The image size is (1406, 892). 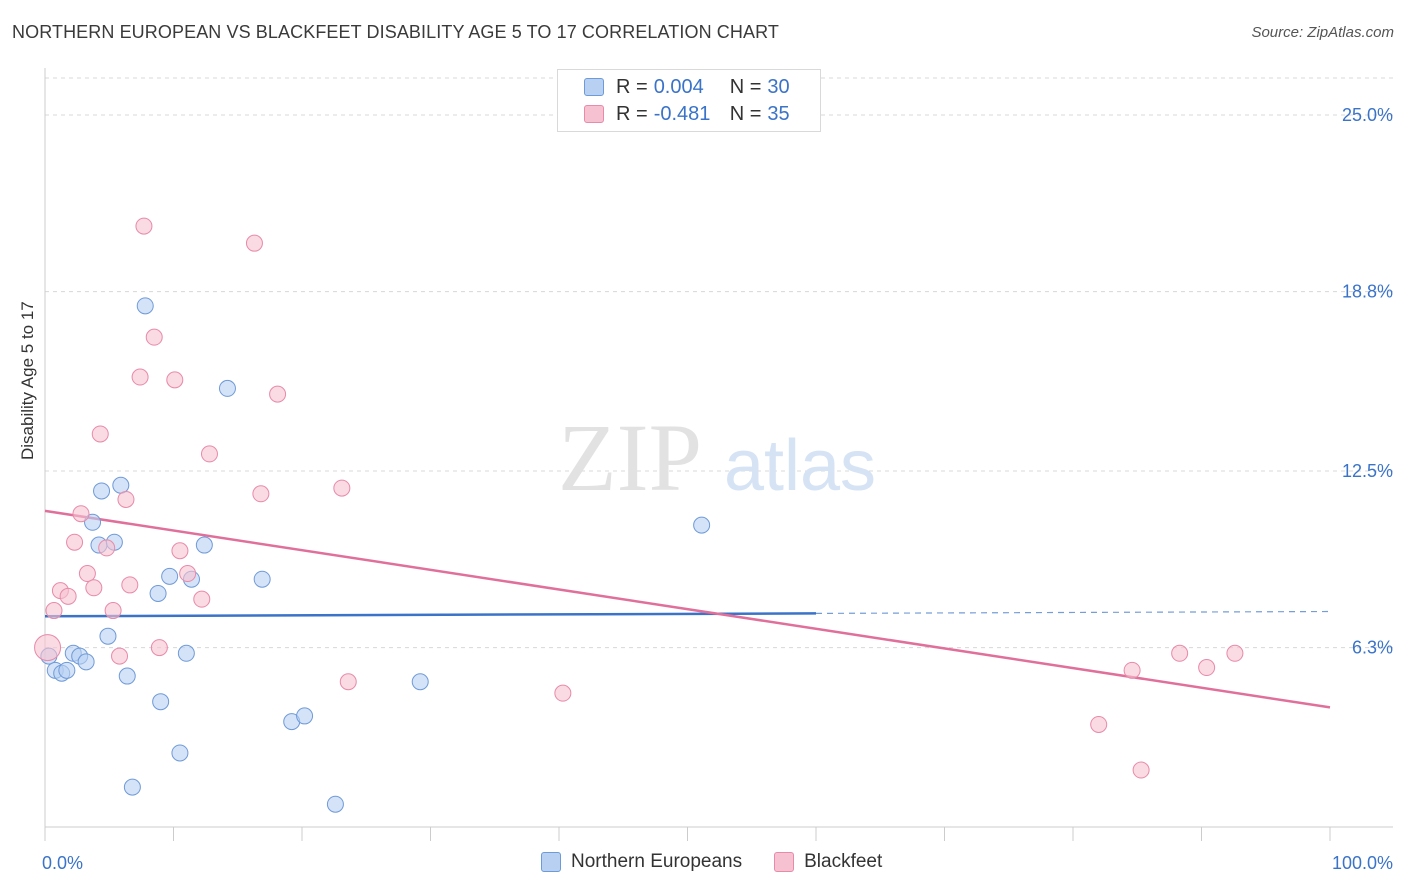 What do you see at coordinates (657, 861) in the screenshot?
I see `legend-label: Northern Europeans` at bounding box center [657, 861].